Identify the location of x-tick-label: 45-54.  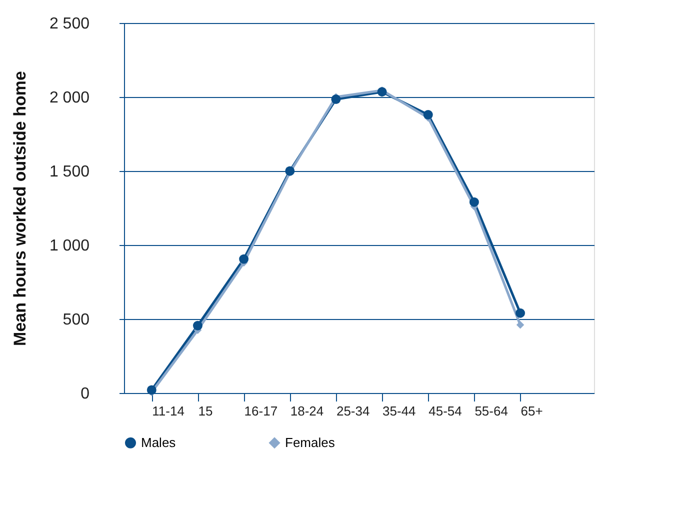
(445, 411).